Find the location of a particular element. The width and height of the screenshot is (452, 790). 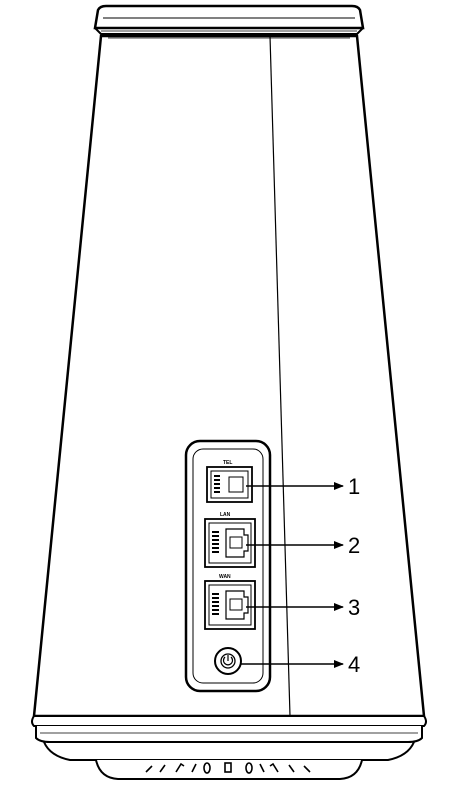

tel-port-contacts is located at coordinates (217, 484).